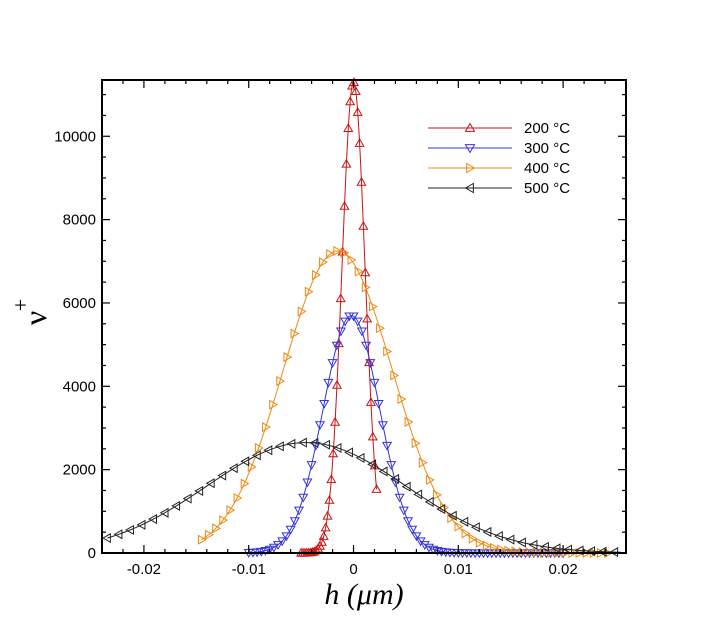 This screenshot has height=621, width=704. What do you see at coordinates (547, 148) in the screenshot?
I see `legend-label: 300 °C` at bounding box center [547, 148].